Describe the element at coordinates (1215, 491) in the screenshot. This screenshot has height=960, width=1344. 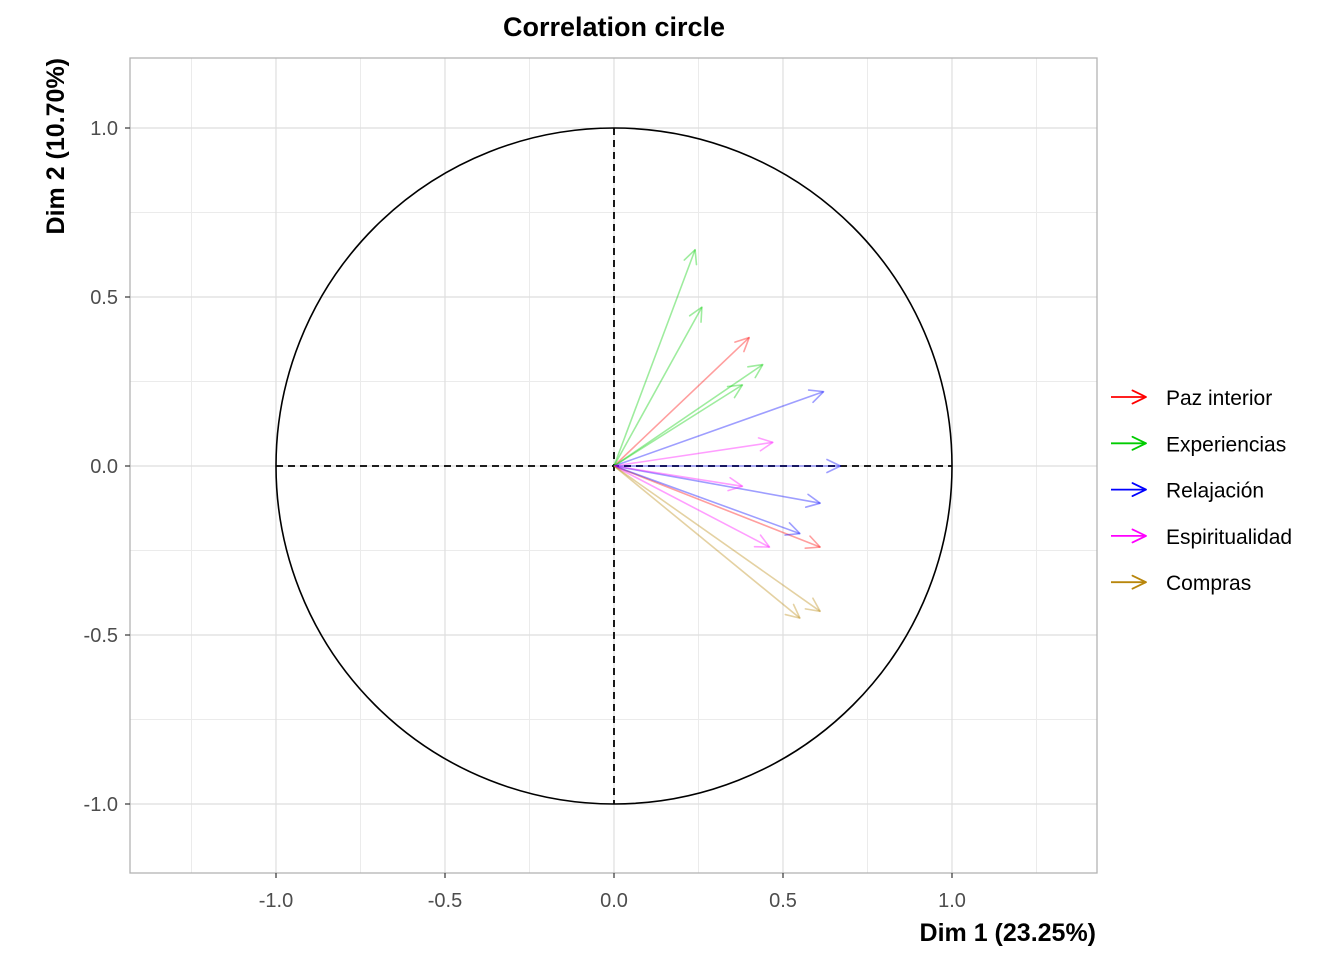
I see `legend-label: Relajación` at that location.